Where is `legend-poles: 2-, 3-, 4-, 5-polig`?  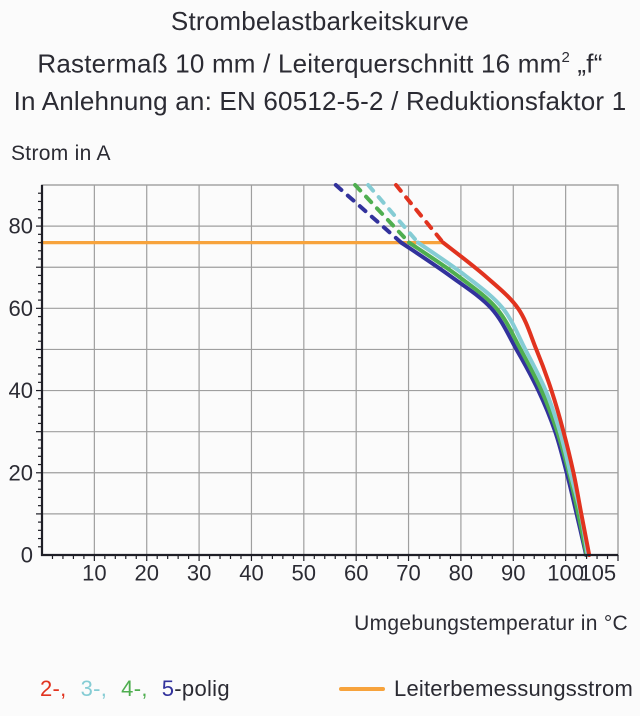 legend-poles: 2-, 3-, 4-, 5-polig is located at coordinates (135, 689).